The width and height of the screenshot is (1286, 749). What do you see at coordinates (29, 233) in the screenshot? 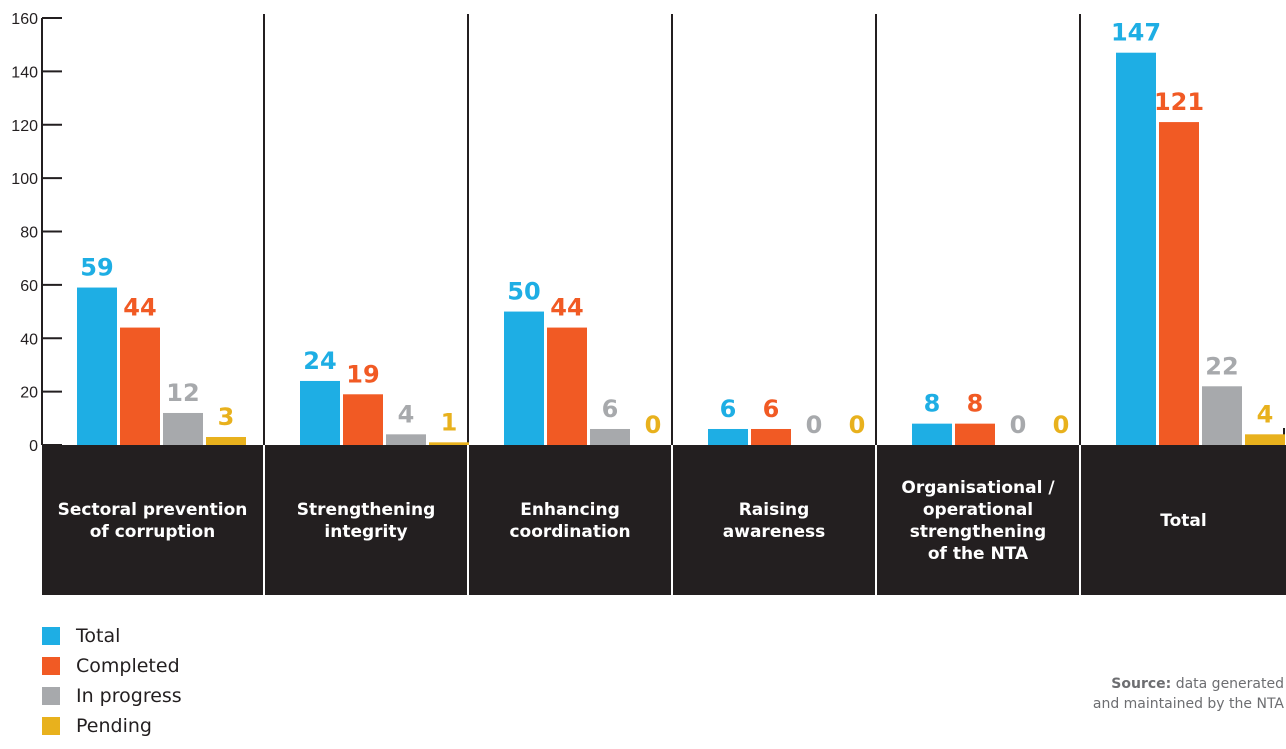
I see `y-tick-label: 80` at bounding box center [29, 233].